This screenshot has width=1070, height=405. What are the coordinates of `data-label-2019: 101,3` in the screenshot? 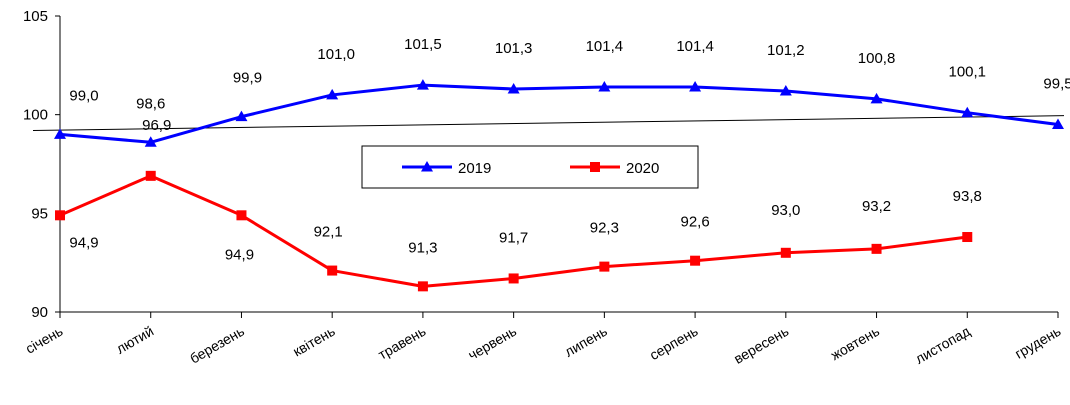 It's located at (514, 48).